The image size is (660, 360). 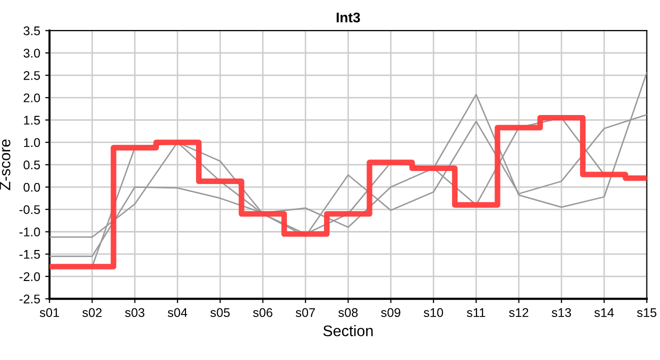 I want to click on y-tick-label: 2.5, so click(x=32, y=75).